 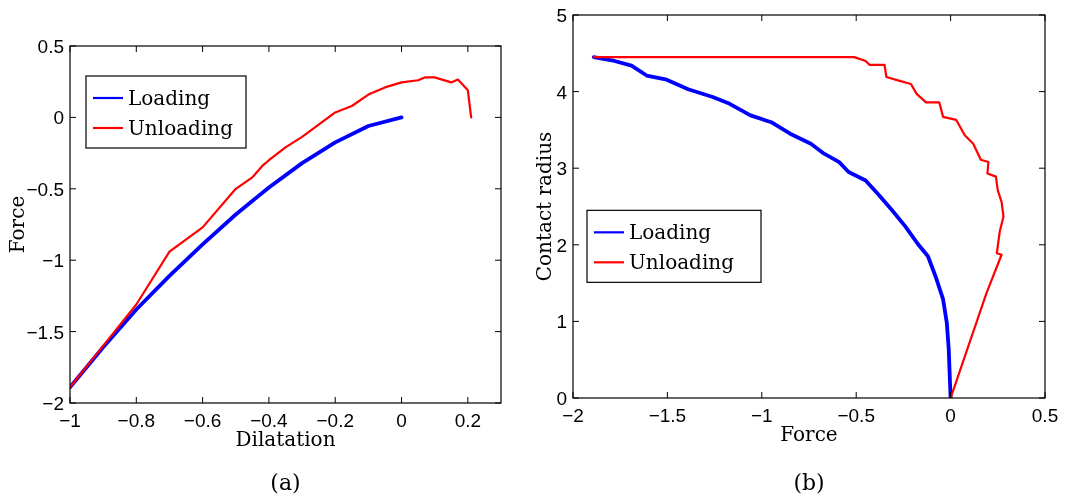 I want to click on text: (b), so click(x=809, y=482).